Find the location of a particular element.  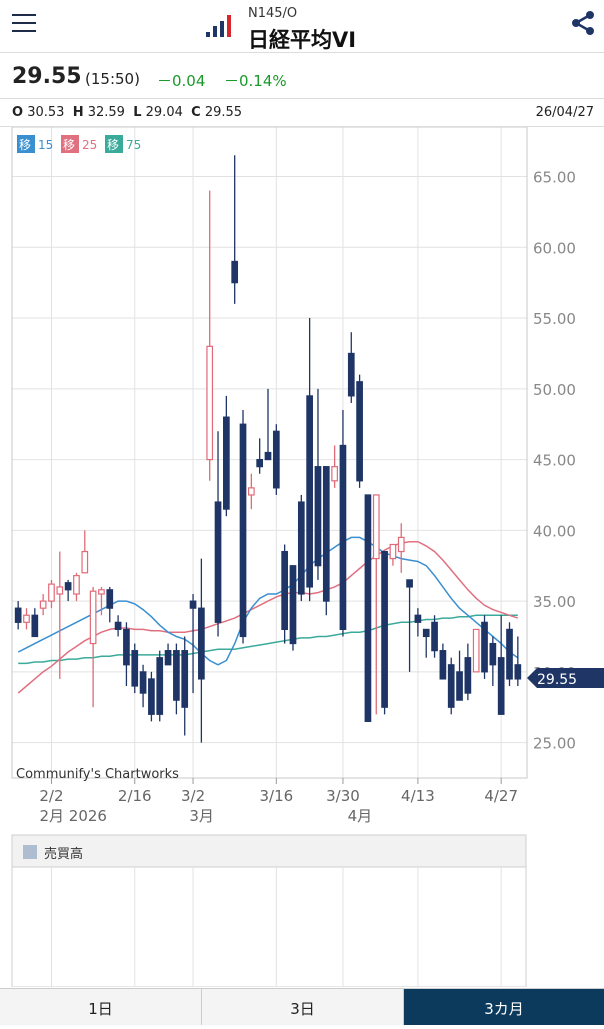

tab-3-day: 3日 is located at coordinates (303, 1007).